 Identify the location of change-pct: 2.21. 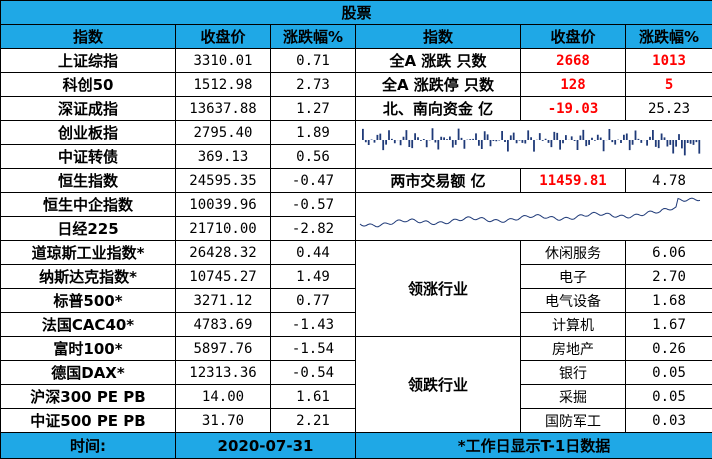
(313, 420).